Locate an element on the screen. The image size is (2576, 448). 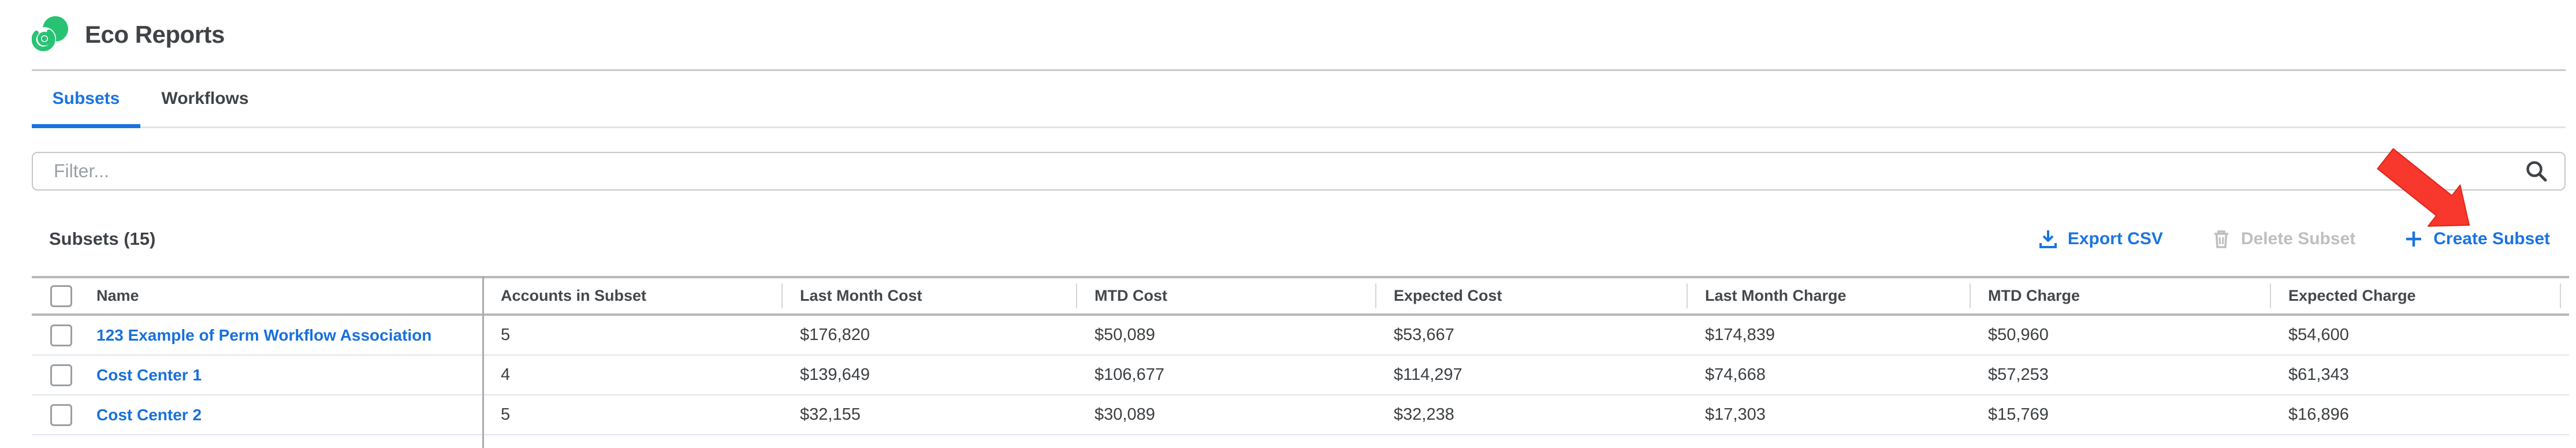
header-mtd-cost: MTD Cost is located at coordinates (1225, 295).